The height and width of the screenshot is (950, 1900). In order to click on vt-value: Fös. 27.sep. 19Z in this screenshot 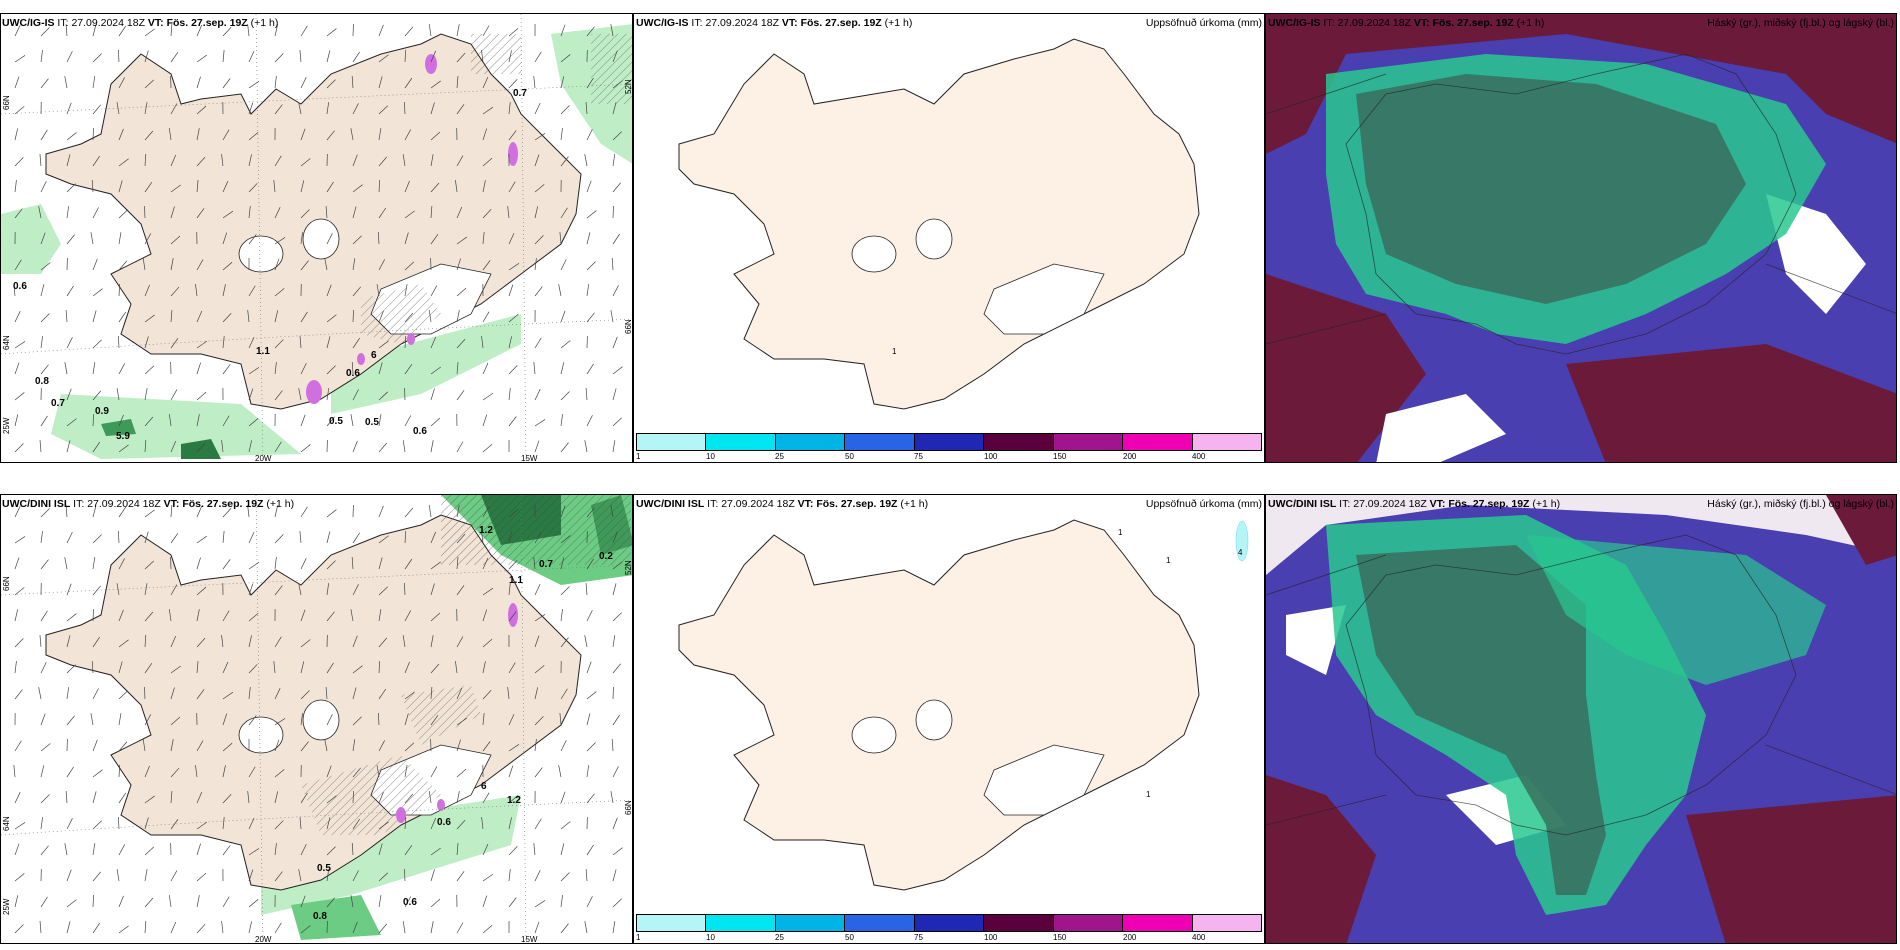, I will do `click(841, 23)`.